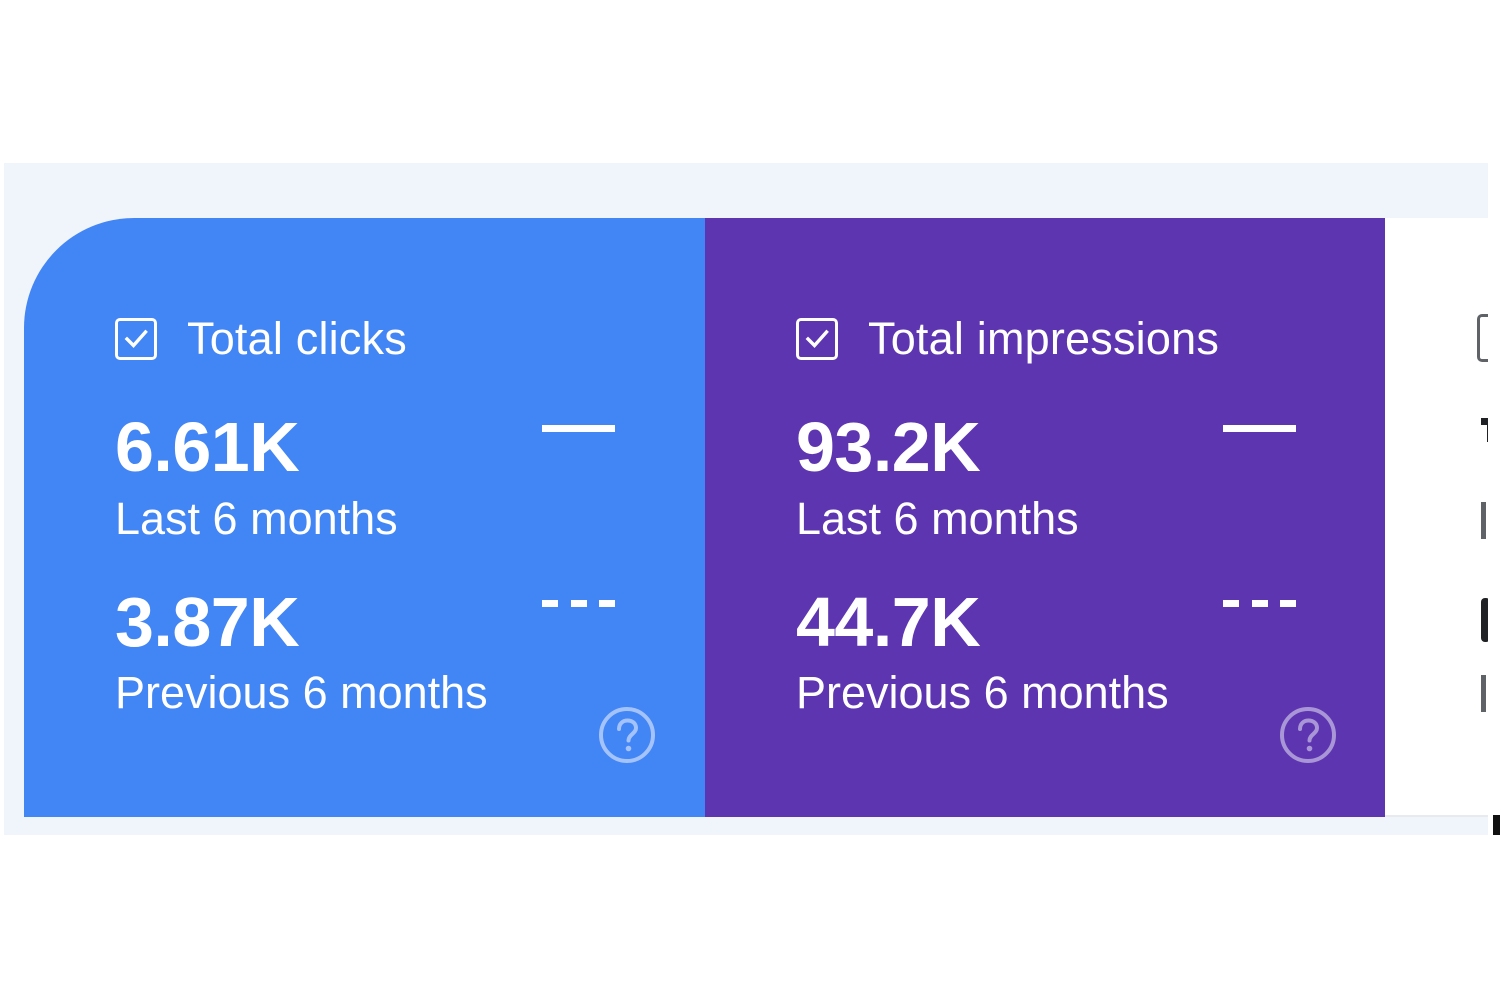 This screenshot has height=1000, width=1500. What do you see at coordinates (1482, 338) in the screenshot?
I see `checkbox-unchecked-icon` at bounding box center [1482, 338].